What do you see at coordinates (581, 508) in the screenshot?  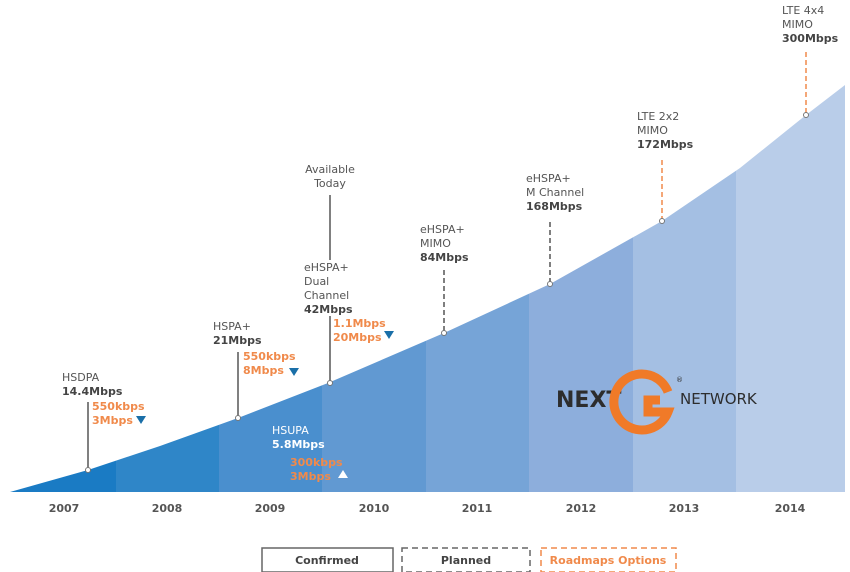 I see `year-label: 2012` at bounding box center [581, 508].